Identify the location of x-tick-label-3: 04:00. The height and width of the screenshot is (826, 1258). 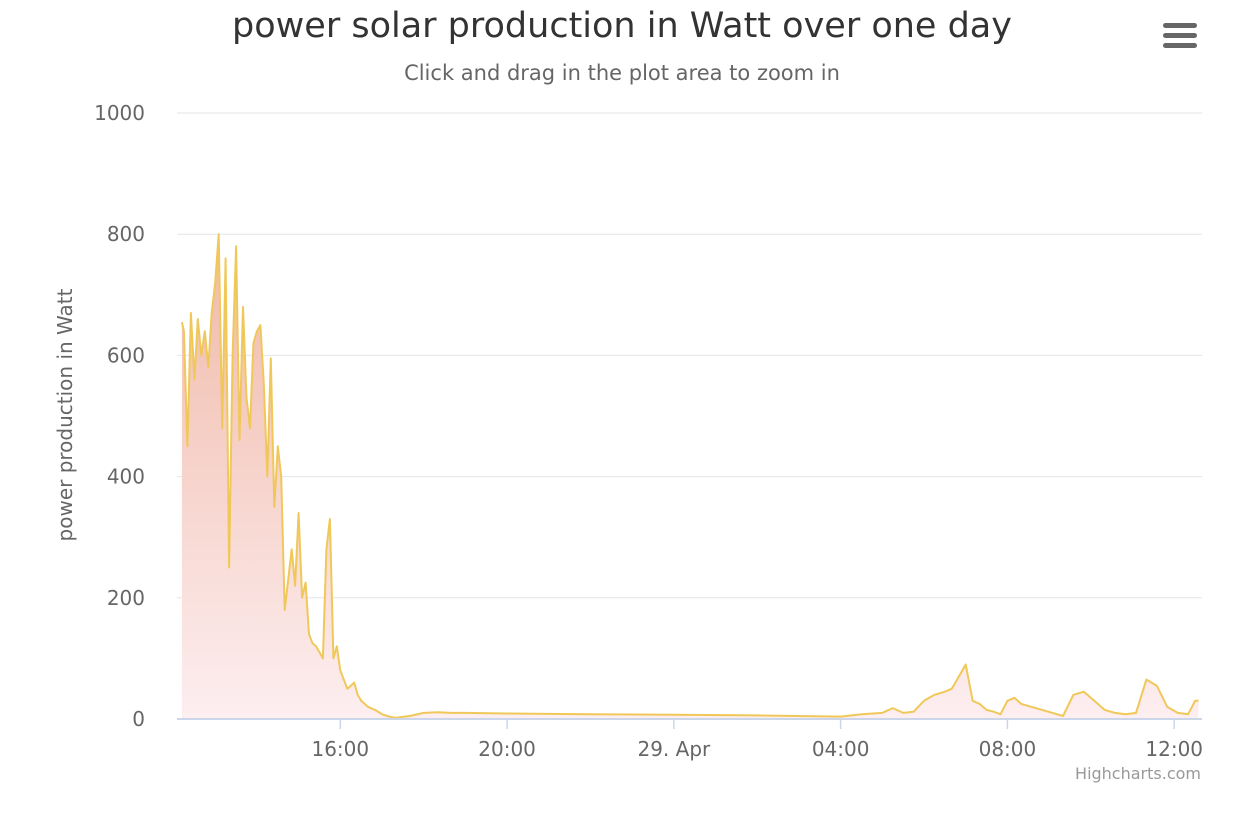
(841, 749).